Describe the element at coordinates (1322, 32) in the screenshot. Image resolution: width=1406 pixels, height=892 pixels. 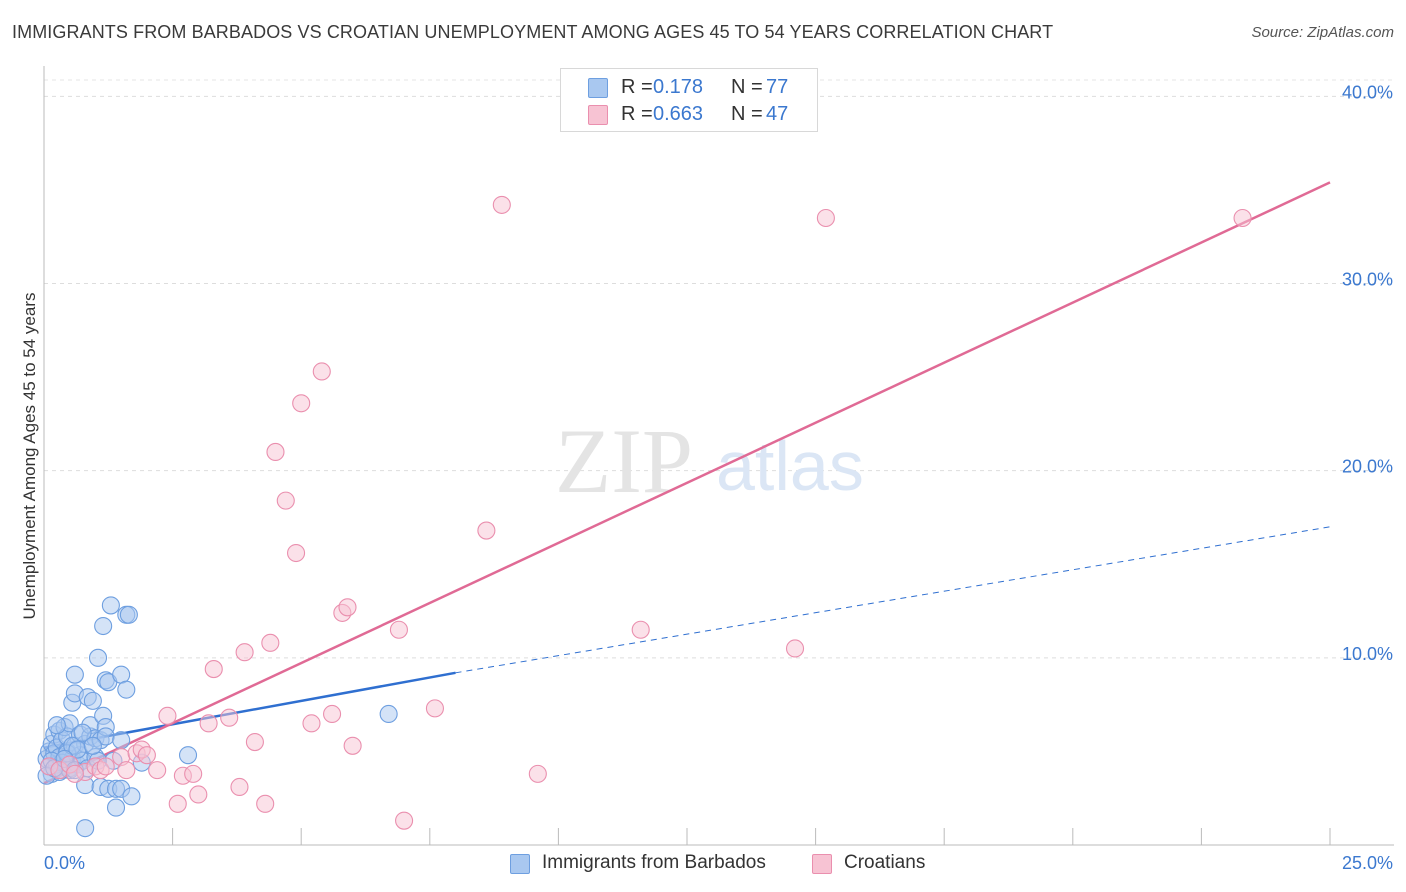
I see `source-label: Source: ZipAtlas.com` at that location.